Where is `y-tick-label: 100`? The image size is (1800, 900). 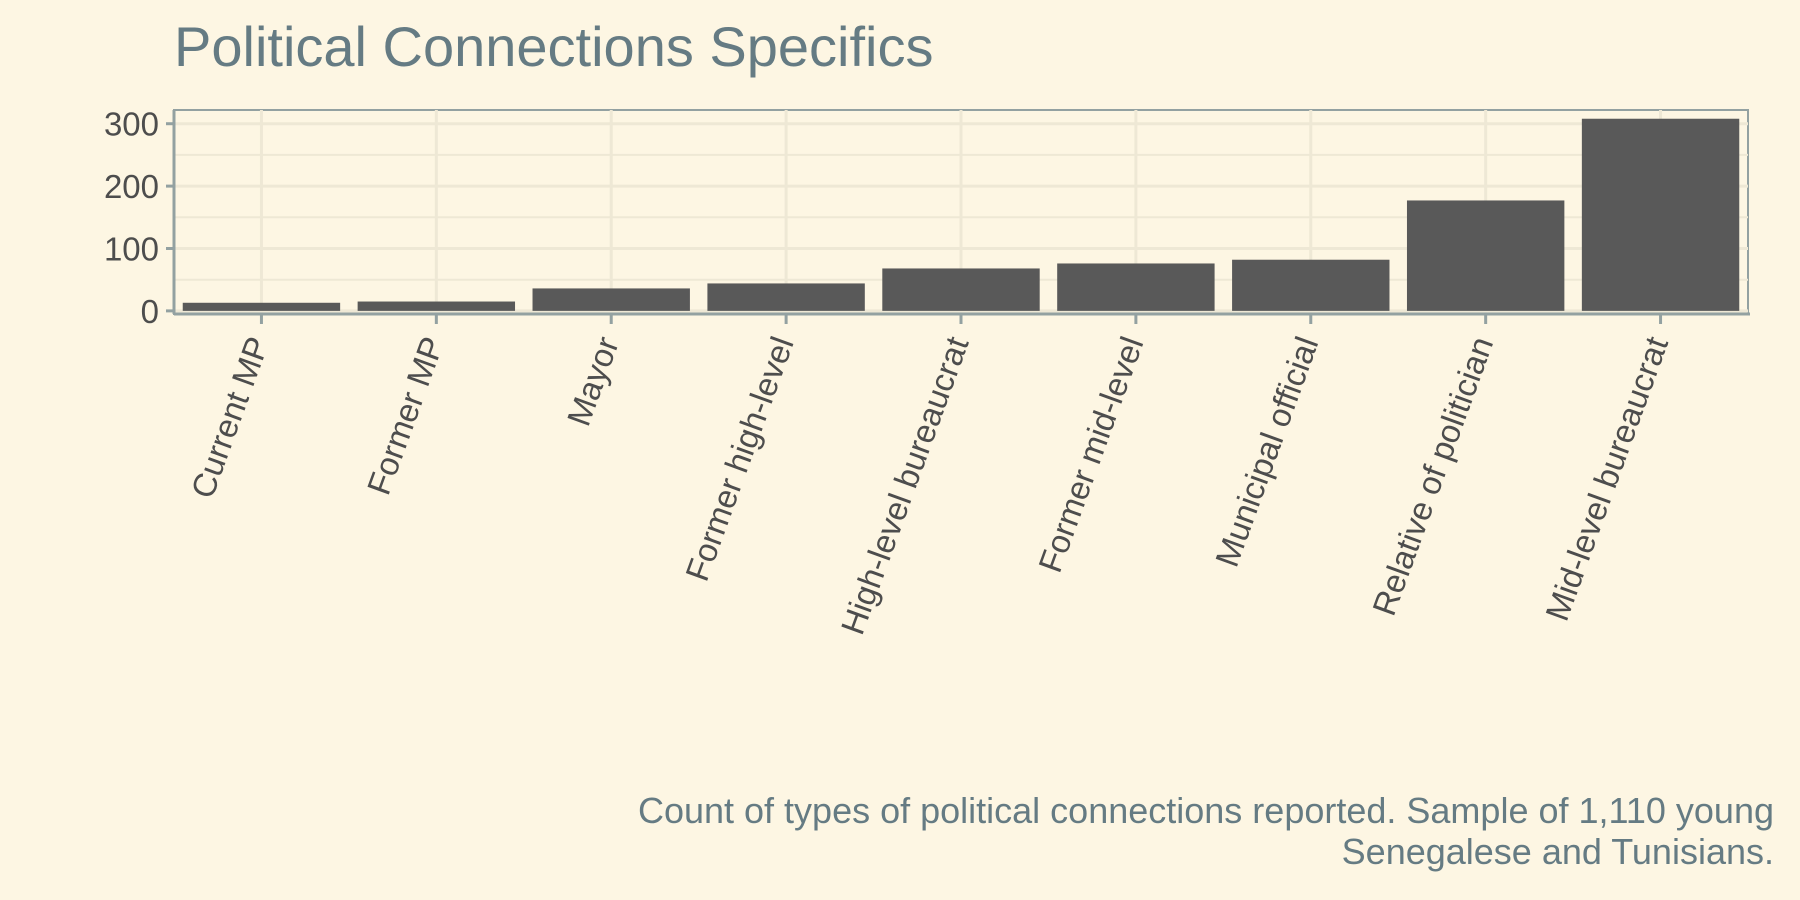
y-tick-label: 100 is located at coordinates (131, 248).